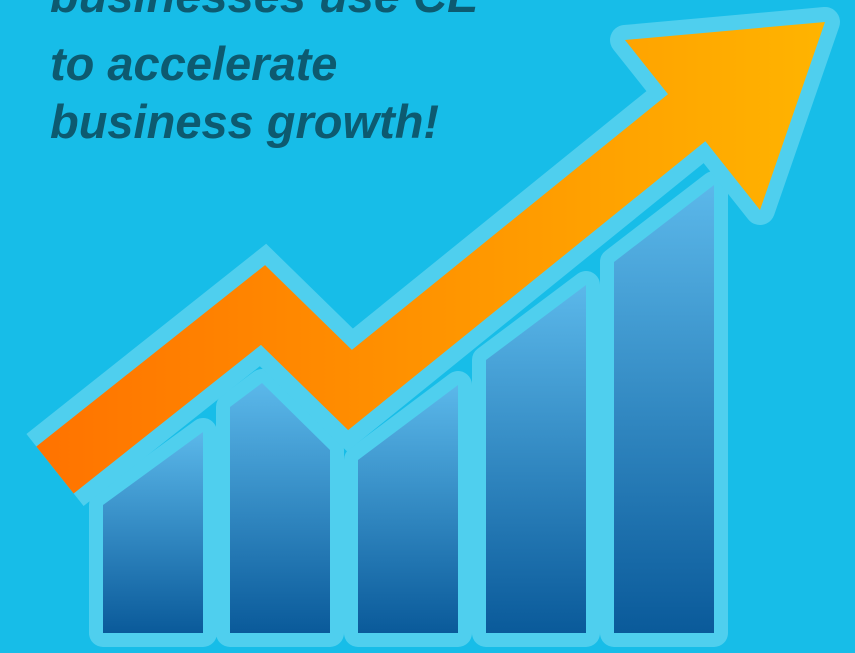 The width and height of the screenshot is (855, 653). What do you see at coordinates (265, 11) in the screenshot?
I see `headline-line: businesses use CE` at bounding box center [265, 11].